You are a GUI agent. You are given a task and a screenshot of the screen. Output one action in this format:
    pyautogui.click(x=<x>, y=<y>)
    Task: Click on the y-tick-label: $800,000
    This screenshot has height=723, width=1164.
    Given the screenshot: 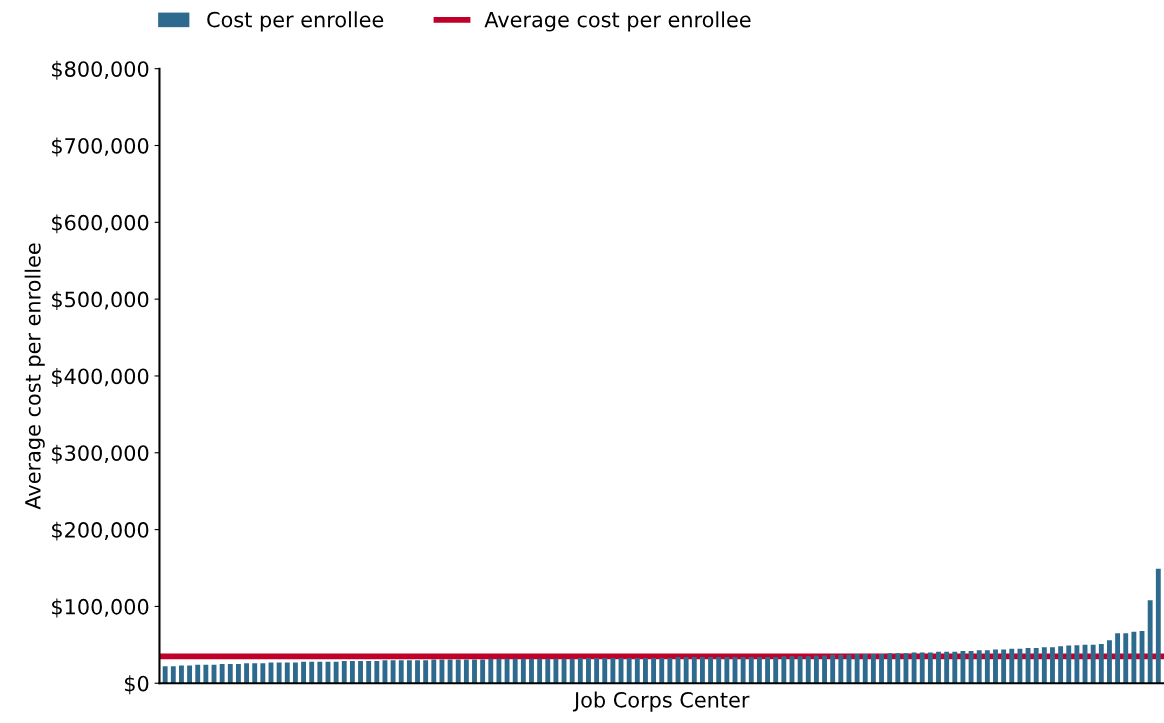 What is the action you would take?
    pyautogui.click(x=100, y=70)
    